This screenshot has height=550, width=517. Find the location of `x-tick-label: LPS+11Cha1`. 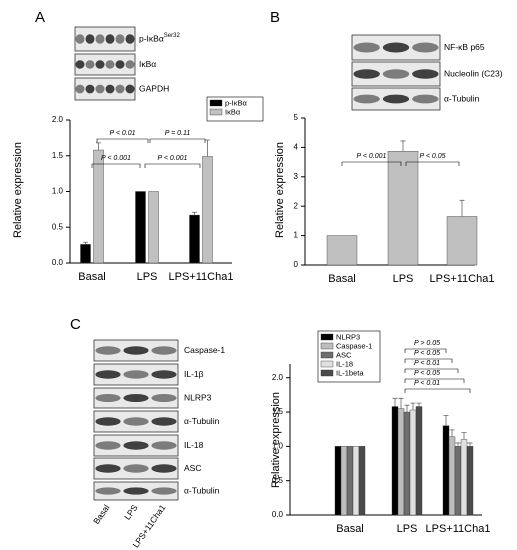

x-tick-label: LPS+11Cha1 is located at coordinates (462, 279).